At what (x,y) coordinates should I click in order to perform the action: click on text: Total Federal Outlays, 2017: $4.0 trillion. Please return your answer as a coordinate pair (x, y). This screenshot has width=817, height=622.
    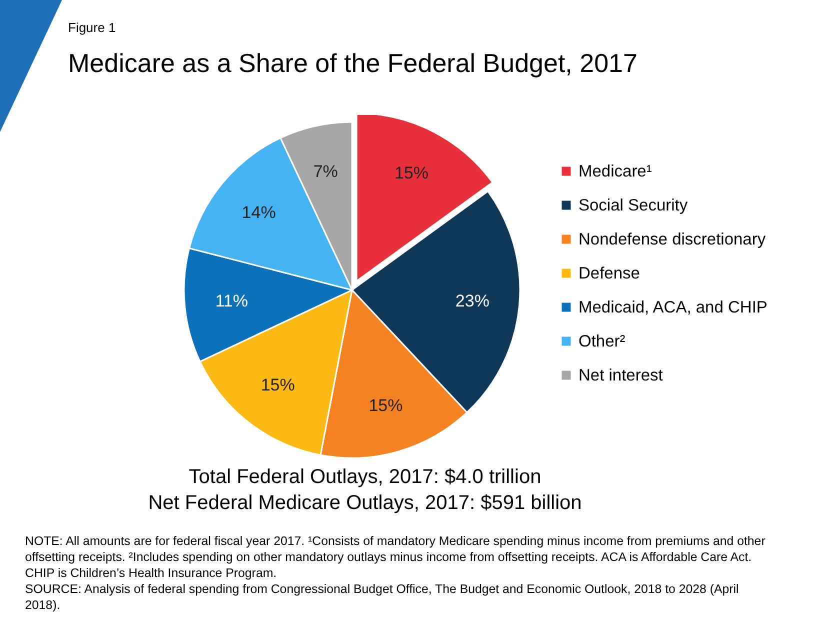
    Looking at the image, I should click on (365, 477).